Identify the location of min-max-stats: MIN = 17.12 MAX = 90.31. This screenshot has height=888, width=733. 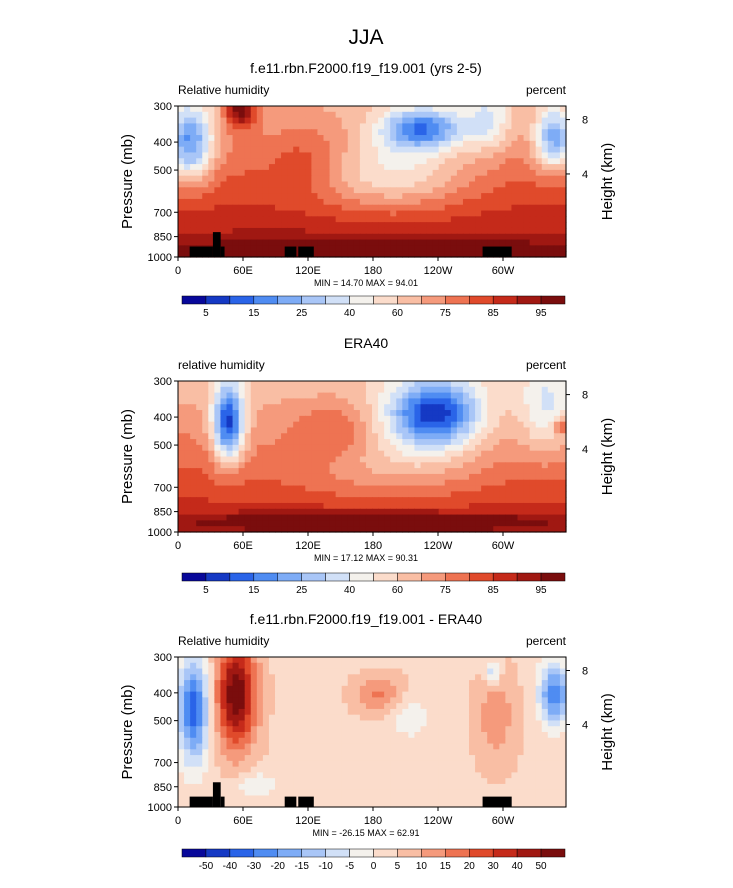
(366, 558).